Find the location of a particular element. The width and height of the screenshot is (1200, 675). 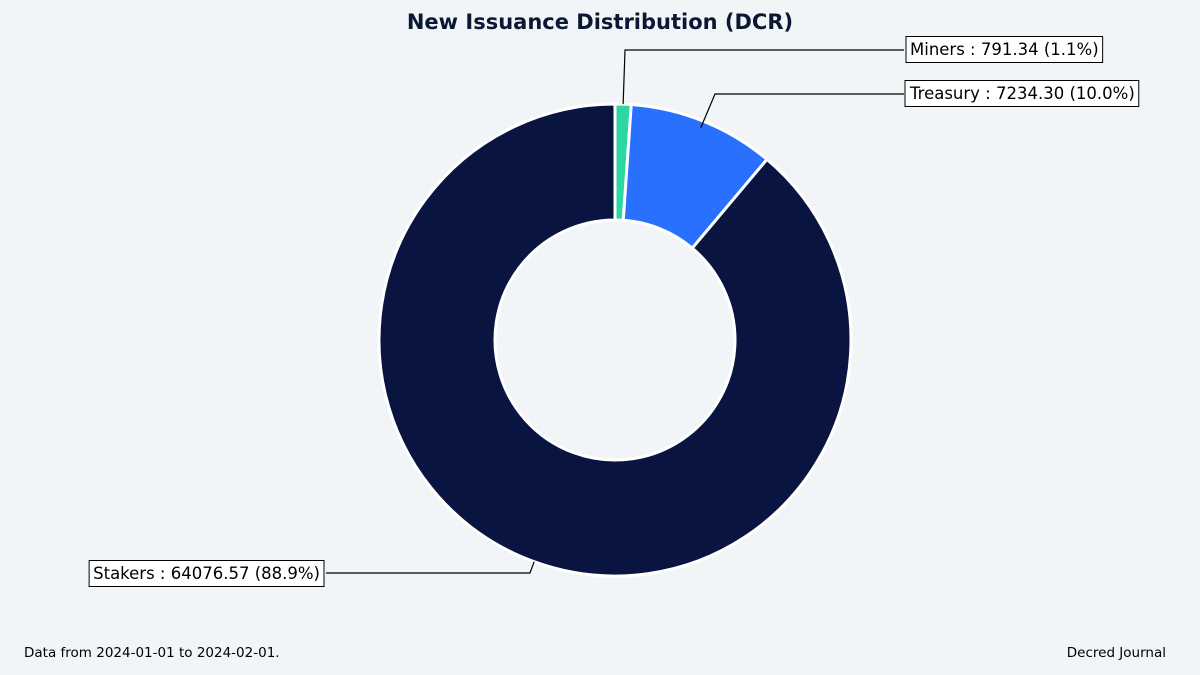

callout-miners: Miners : 791.34 (1.1%) is located at coordinates (1004, 49).